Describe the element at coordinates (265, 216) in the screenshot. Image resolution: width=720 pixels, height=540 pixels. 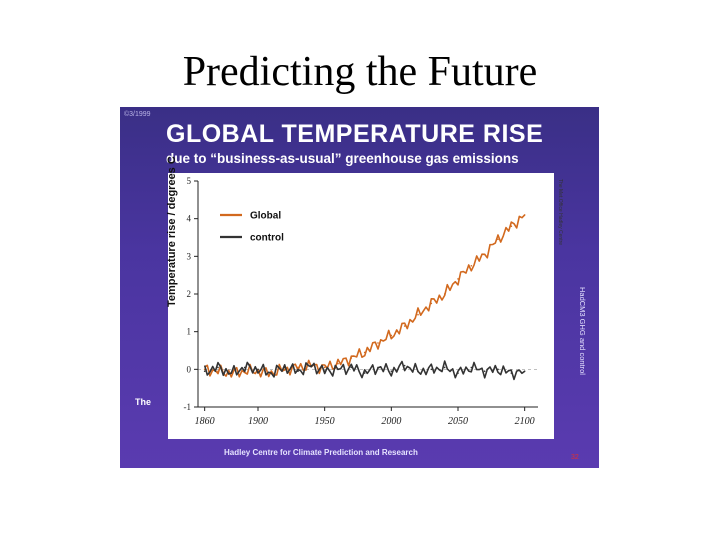
I see `legend-label-global: Global` at that location.